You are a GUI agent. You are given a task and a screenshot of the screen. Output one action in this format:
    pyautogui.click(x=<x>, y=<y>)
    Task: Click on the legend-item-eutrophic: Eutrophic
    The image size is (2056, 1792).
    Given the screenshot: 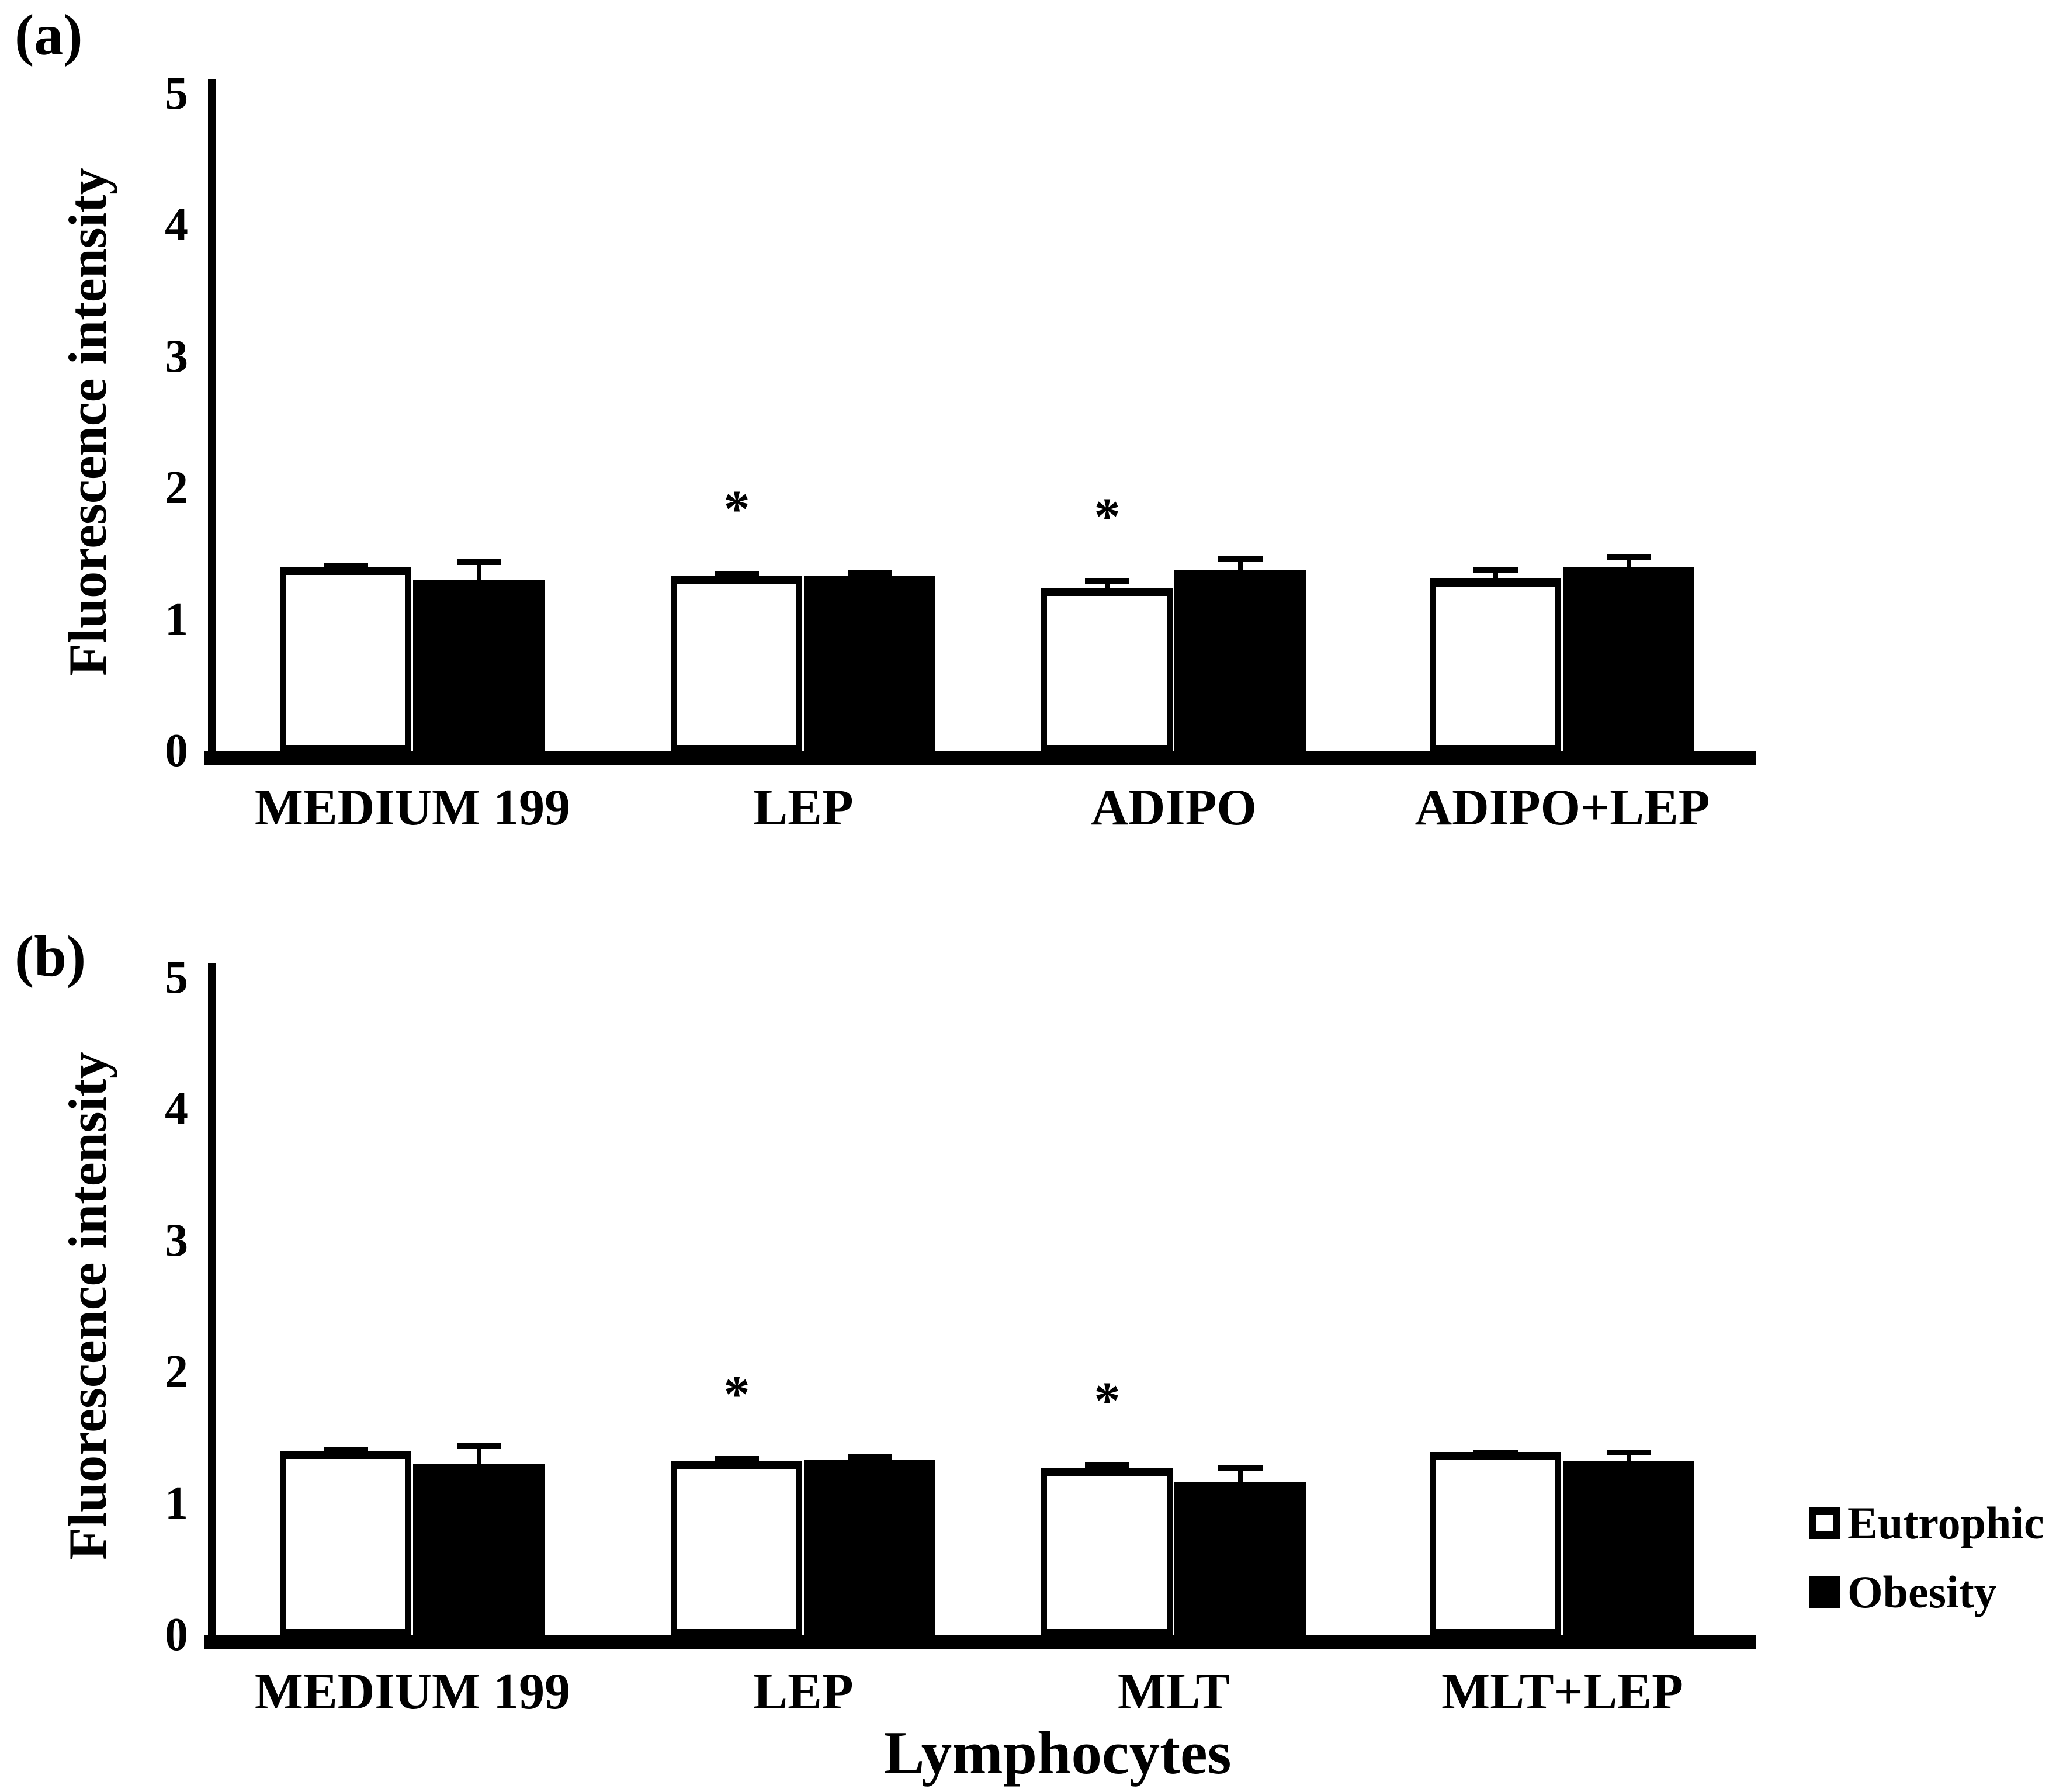 What is the action you would take?
    pyautogui.click(x=1926, y=1523)
    